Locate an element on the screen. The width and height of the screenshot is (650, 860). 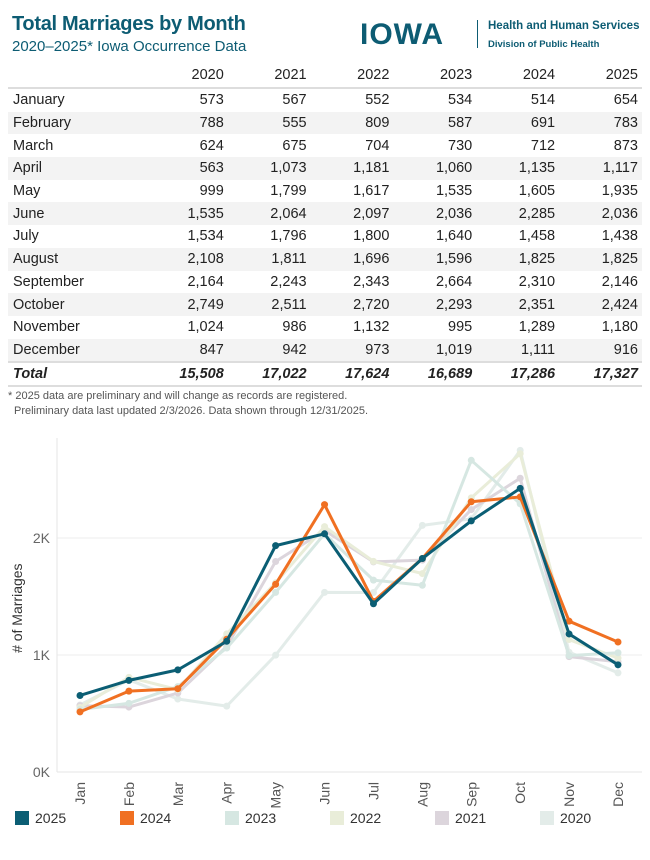
data-point-2023-Sep is located at coordinates (471, 460).